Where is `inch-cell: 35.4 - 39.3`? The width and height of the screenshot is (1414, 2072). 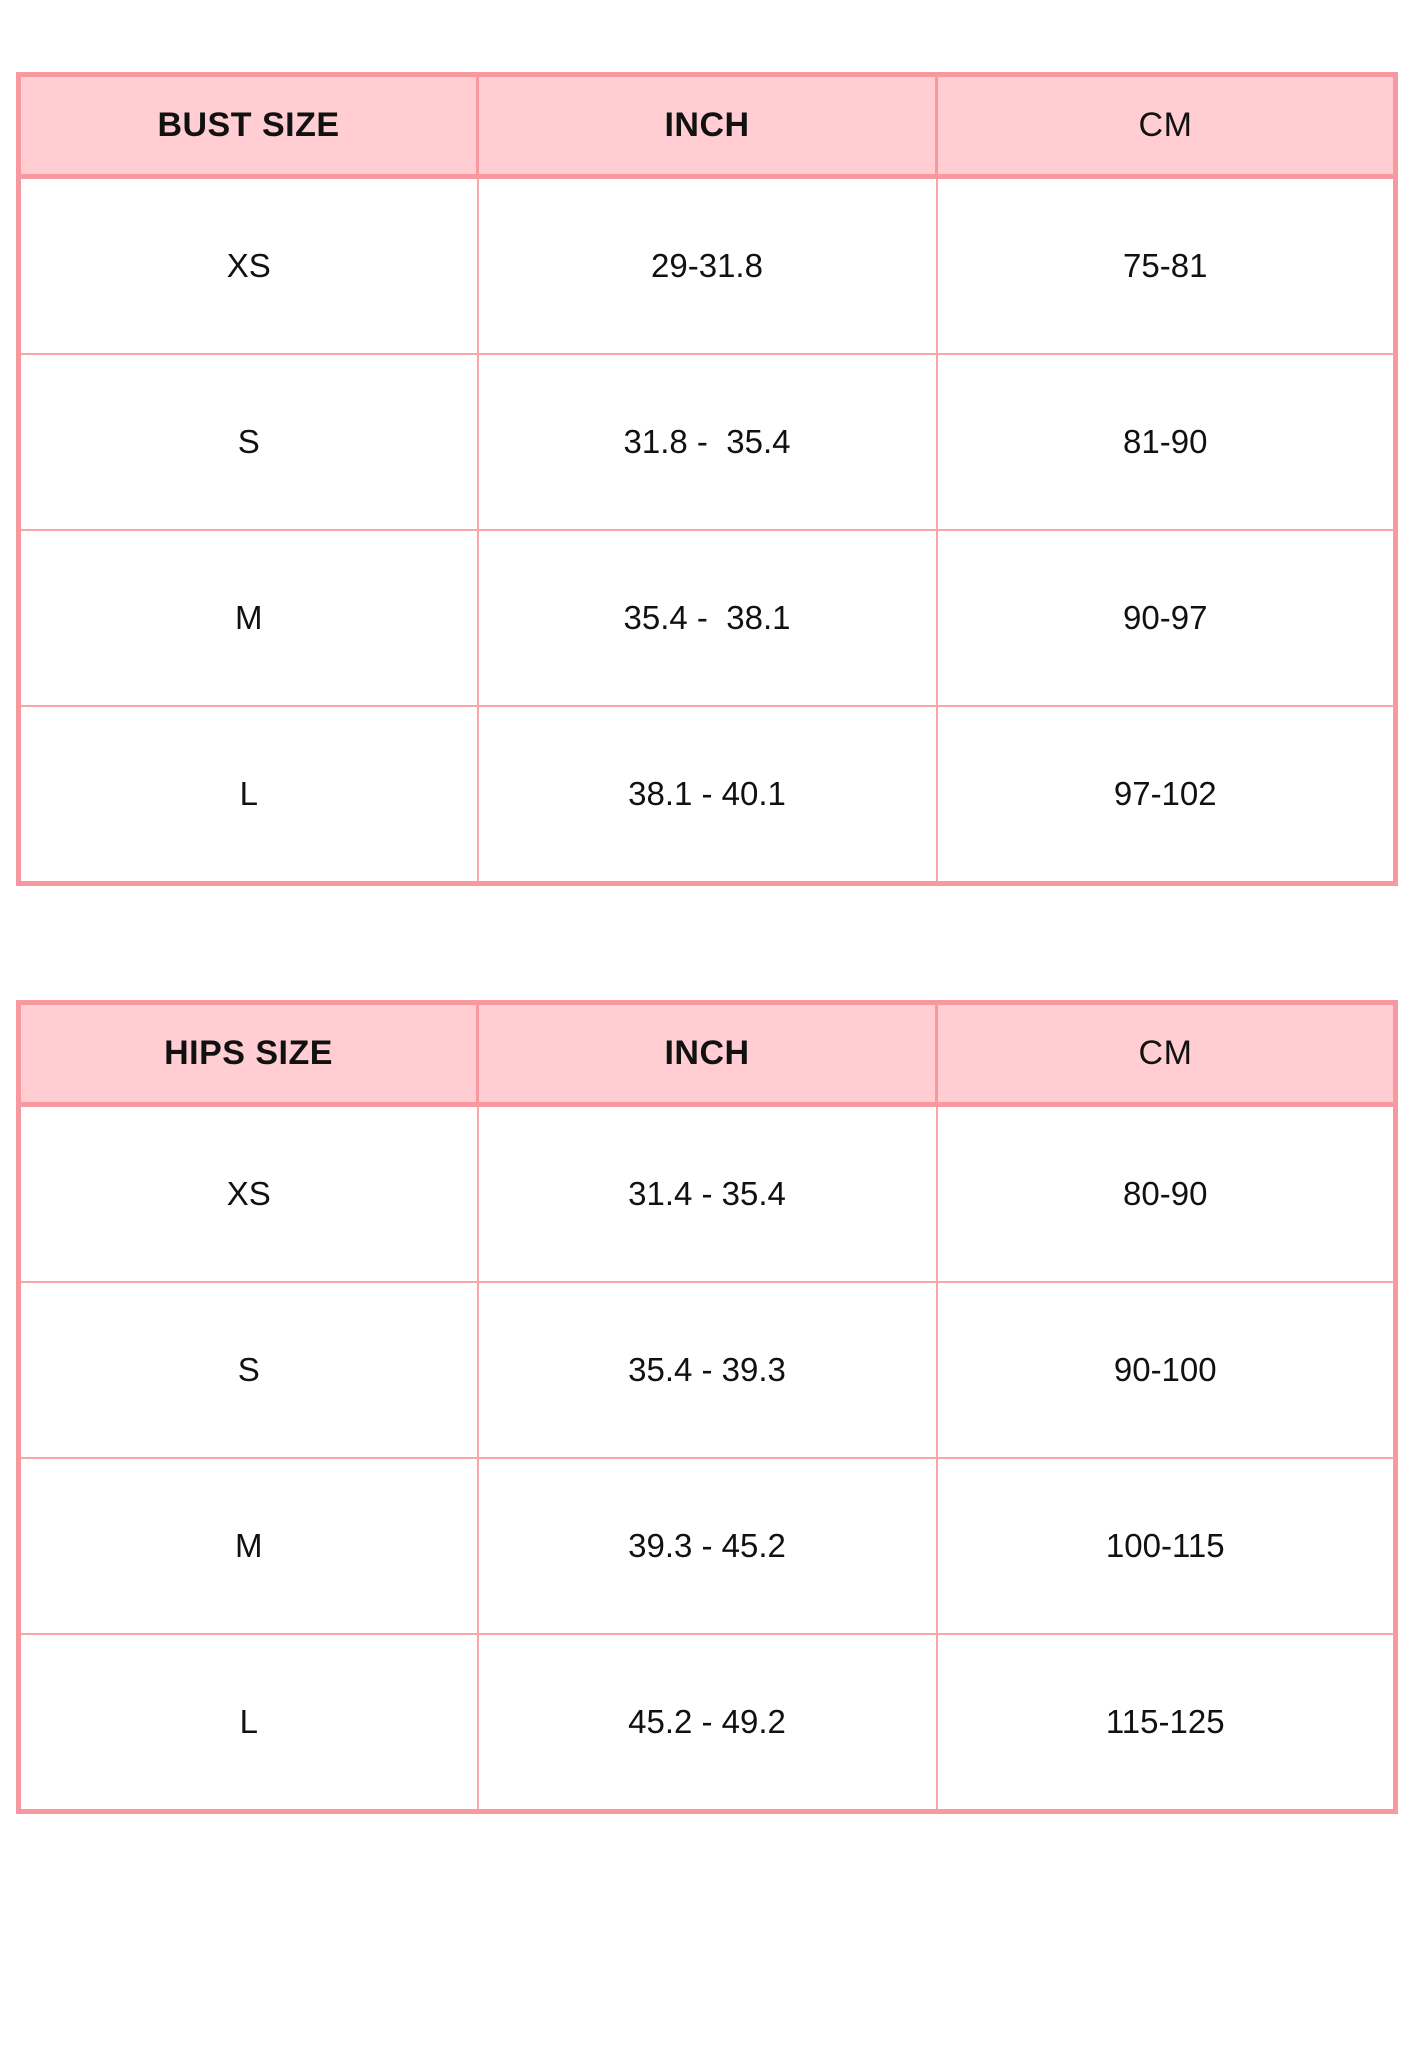 inch-cell: 35.4 - 39.3 is located at coordinates (707, 1370).